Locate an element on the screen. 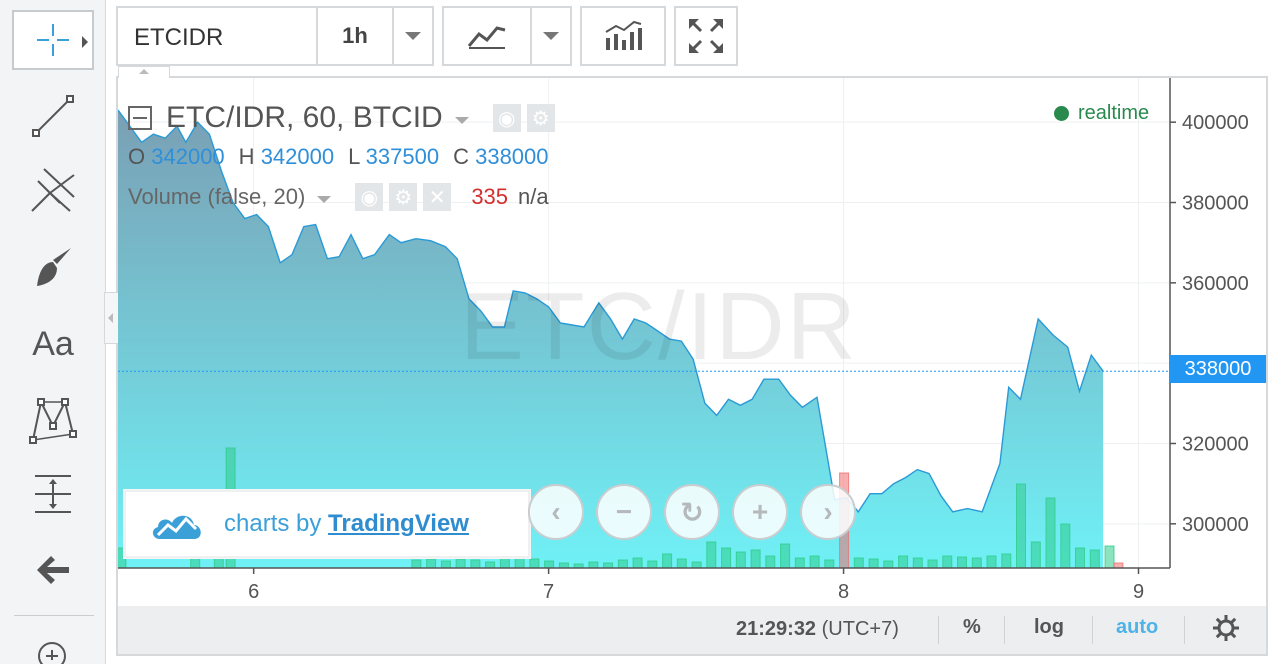  indicators-button is located at coordinates (623, 36).